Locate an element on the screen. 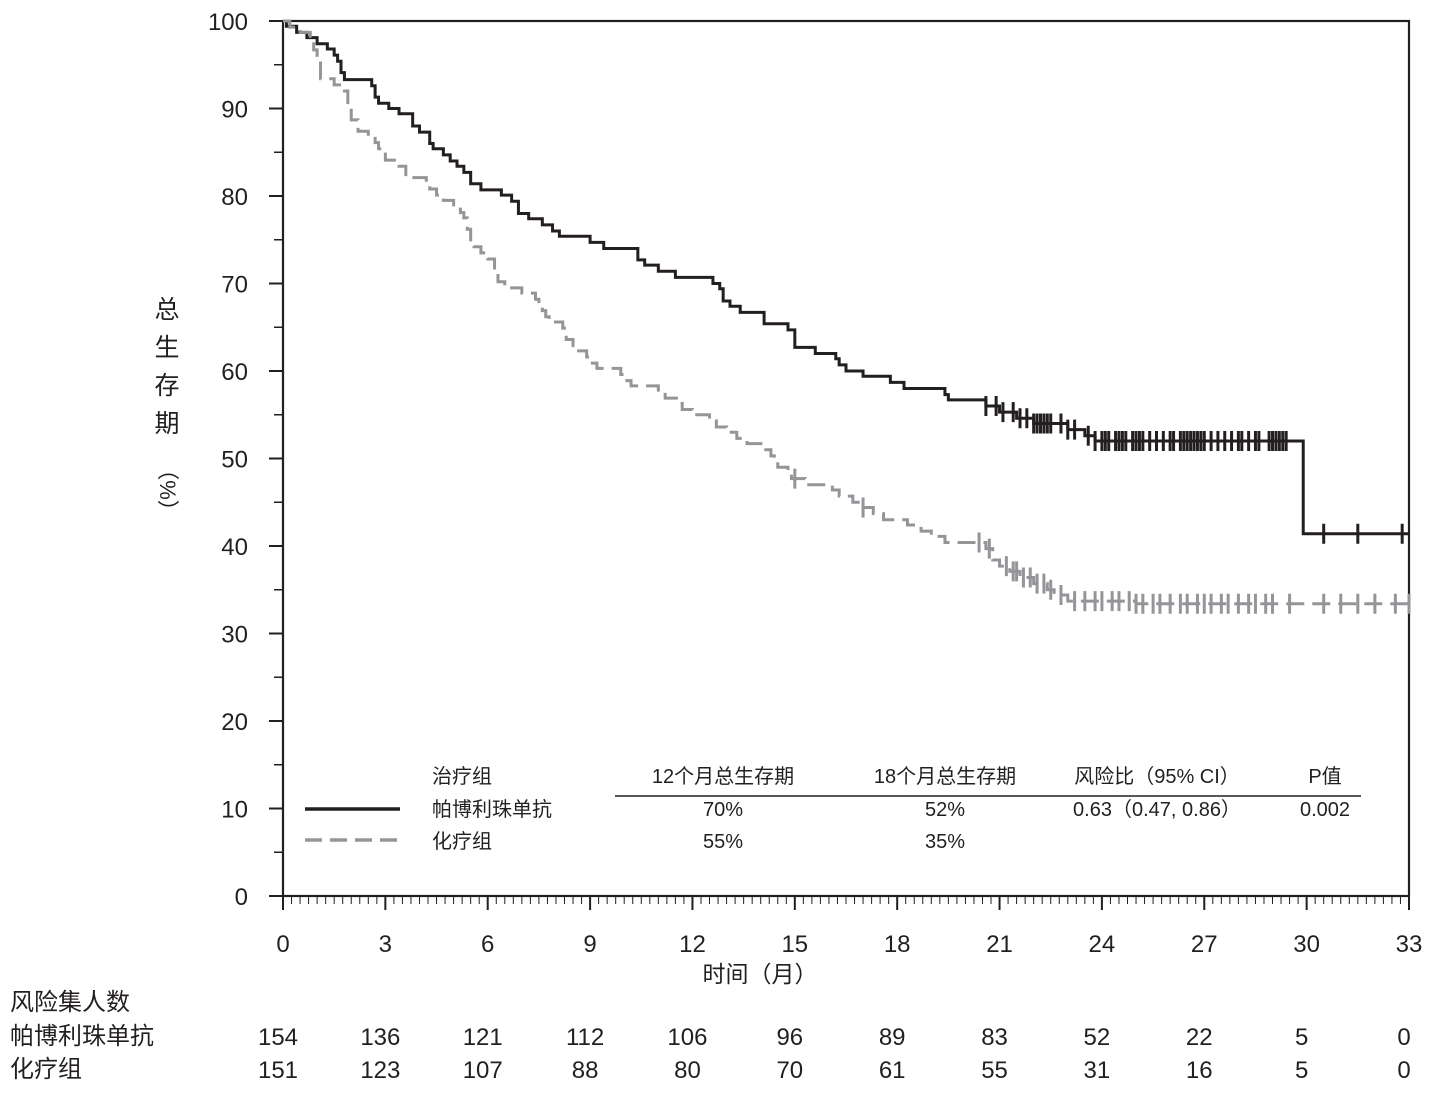 Image resolution: width=1451 pixels, height=1108 pixels. y-label-unit: （%） is located at coordinates (167, 490).